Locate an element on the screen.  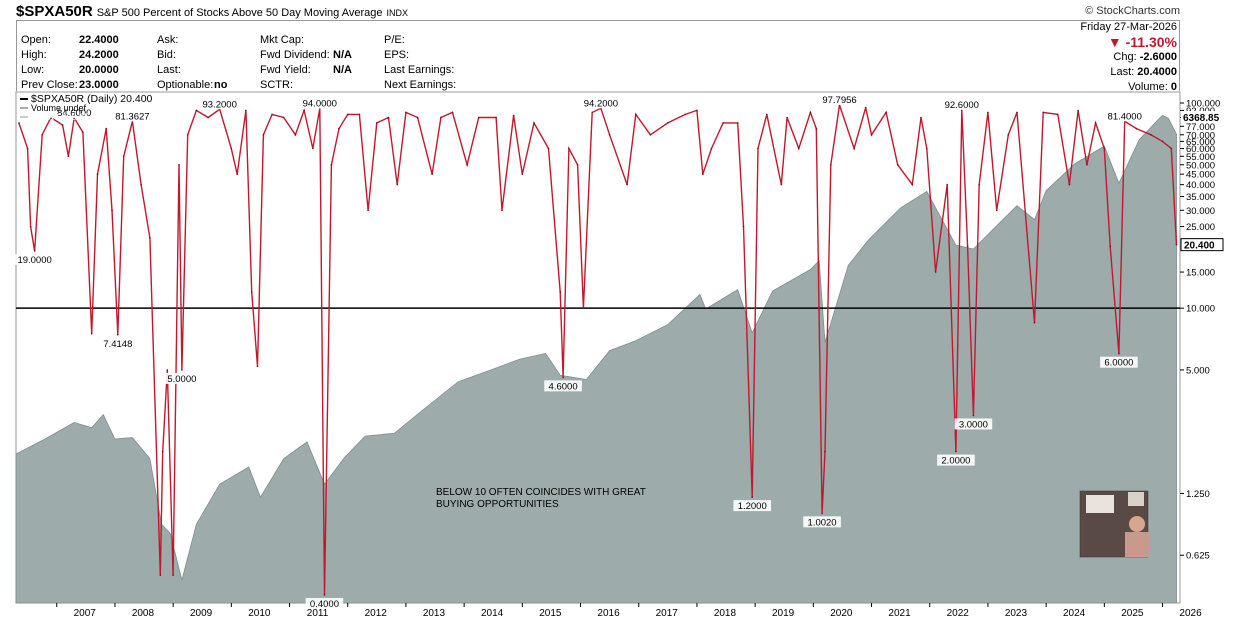
value-label: 5.0000 is located at coordinates (181, 379).